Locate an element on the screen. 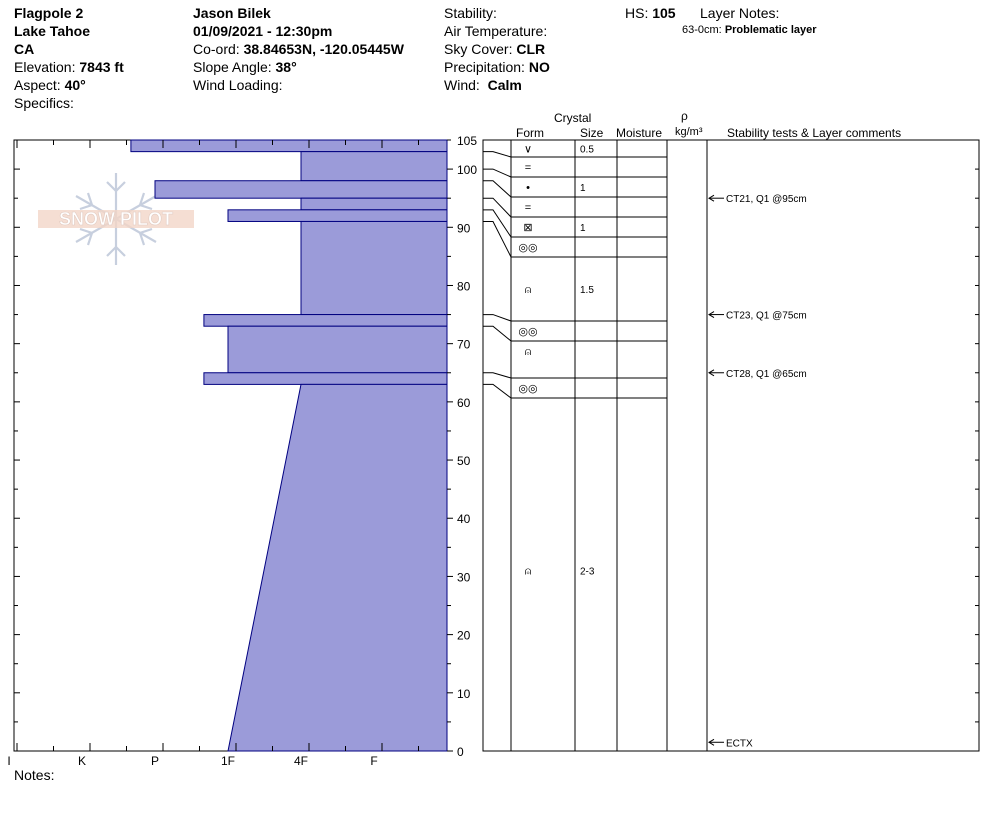 The image size is (994, 840). wind-field: Wind: Calm is located at coordinates (483, 85).